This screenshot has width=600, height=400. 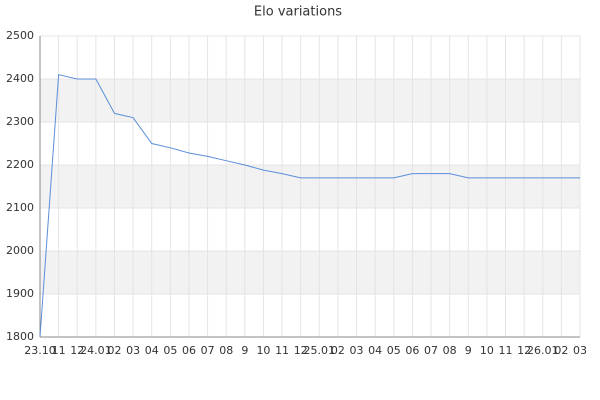 What do you see at coordinates (20, 78) in the screenshot?
I see `y-tick-label: 2400` at bounding box center [20, 78].